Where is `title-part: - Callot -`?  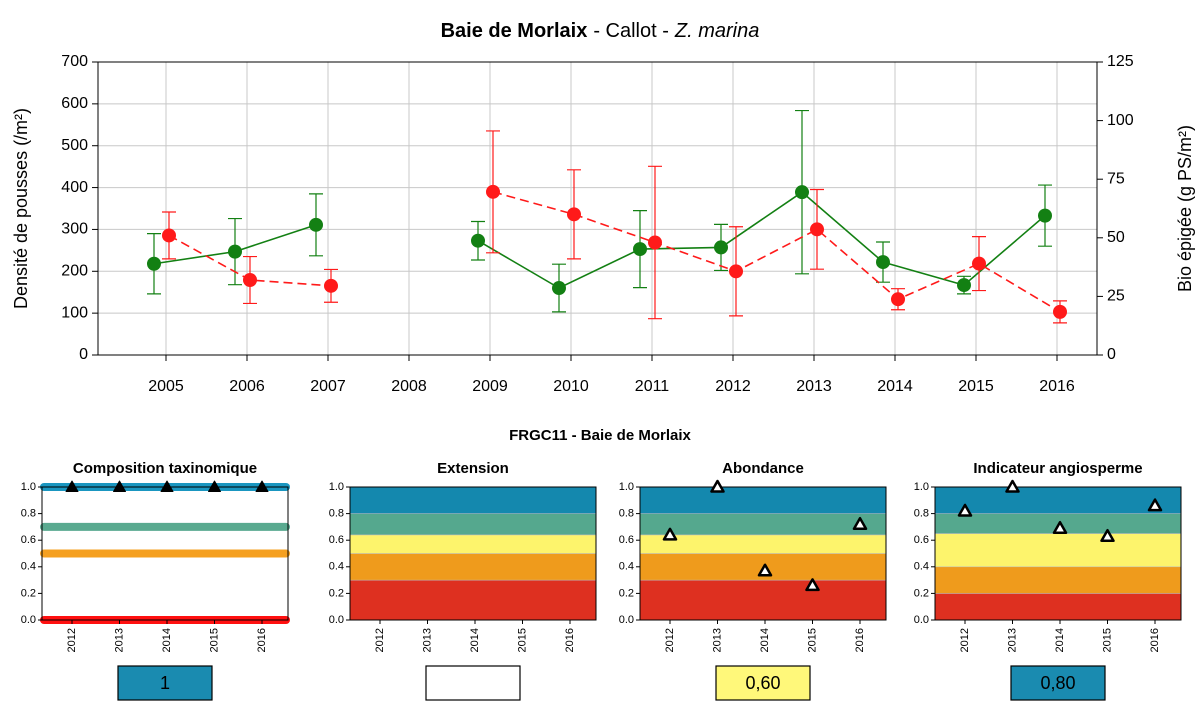
title-part: - Callot - is located at coordinates (631, 31).